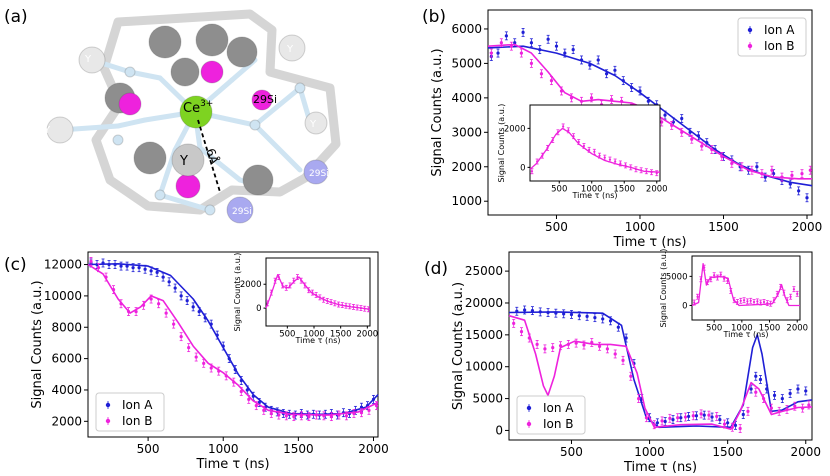 The width and height of the screenshot is (830, 476). Describe the element at coordinates (318, 292) in the screenshot. I see `inset-c-fit-line` at that location.